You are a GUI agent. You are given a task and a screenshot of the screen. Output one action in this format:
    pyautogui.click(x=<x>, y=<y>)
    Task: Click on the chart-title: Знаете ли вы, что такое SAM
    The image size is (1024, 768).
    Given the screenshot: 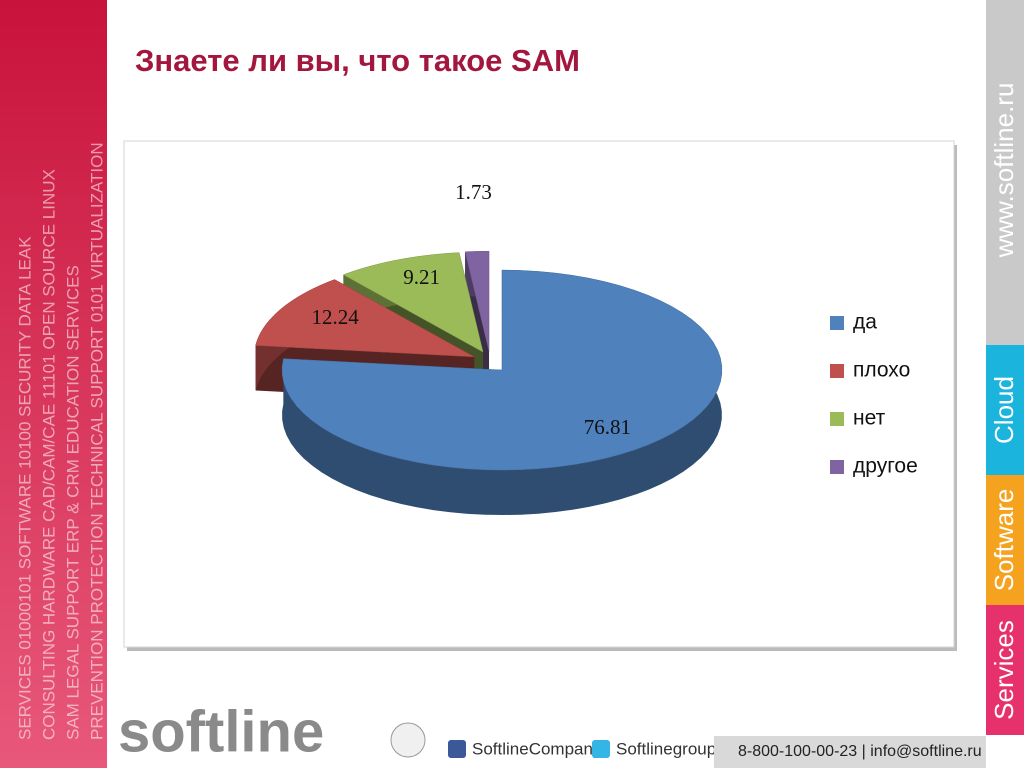 What is the action you would take?
    pyautogui.click(x=357, y=60)
    